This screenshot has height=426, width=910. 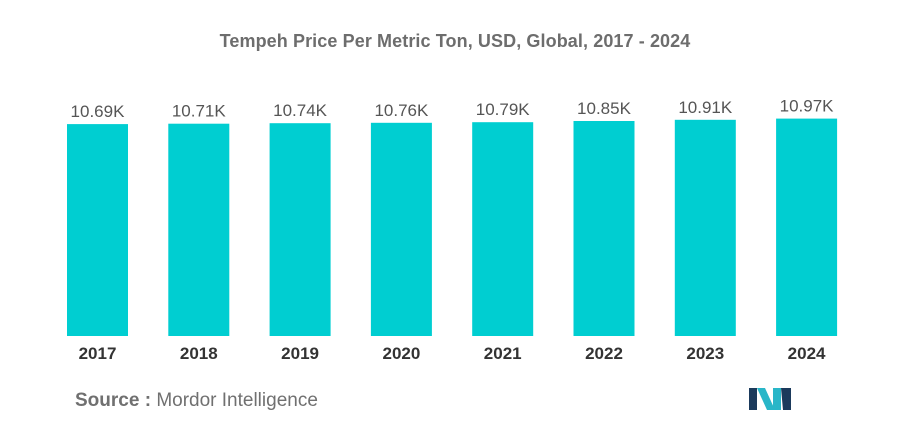 I want to click on data-label-2024: 10.97K, so click(x=807, y=106).